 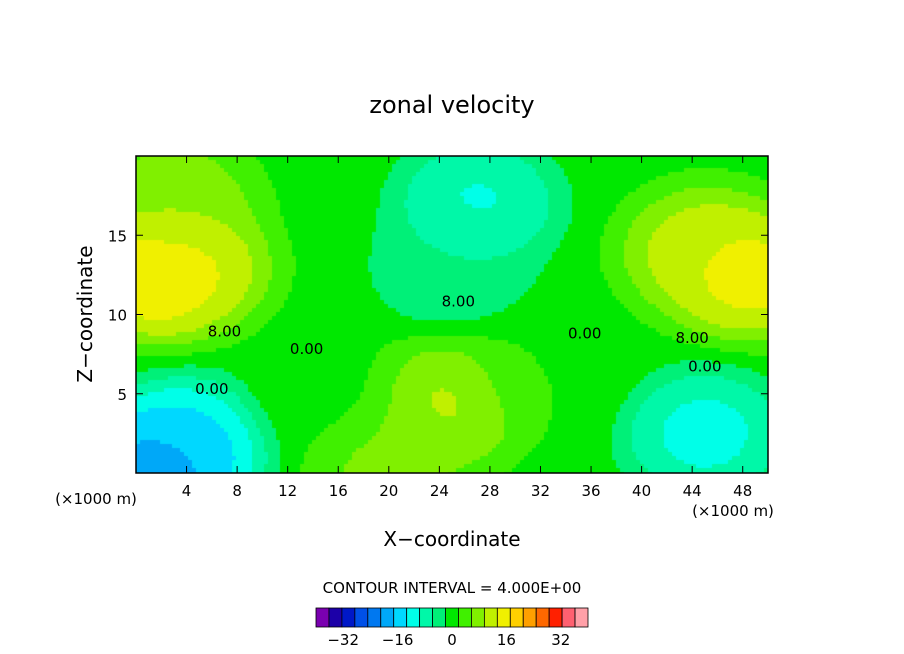 What do you see at coordinates (287, 491) in the screenshot?
I see `x-tick-label: 12` at bounding box center [287, 491].